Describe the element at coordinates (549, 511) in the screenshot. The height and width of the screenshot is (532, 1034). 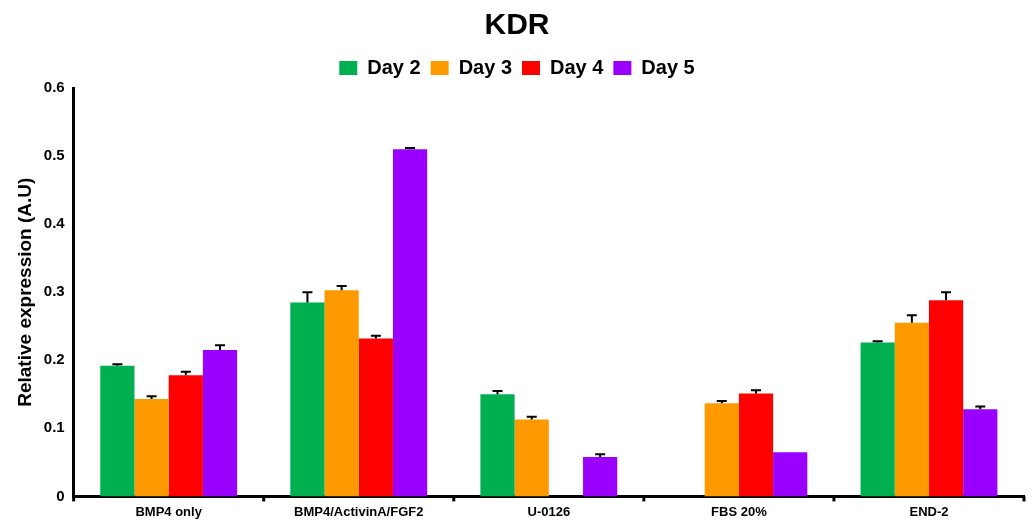
I see `x-tick-label: U-0126` at that location.